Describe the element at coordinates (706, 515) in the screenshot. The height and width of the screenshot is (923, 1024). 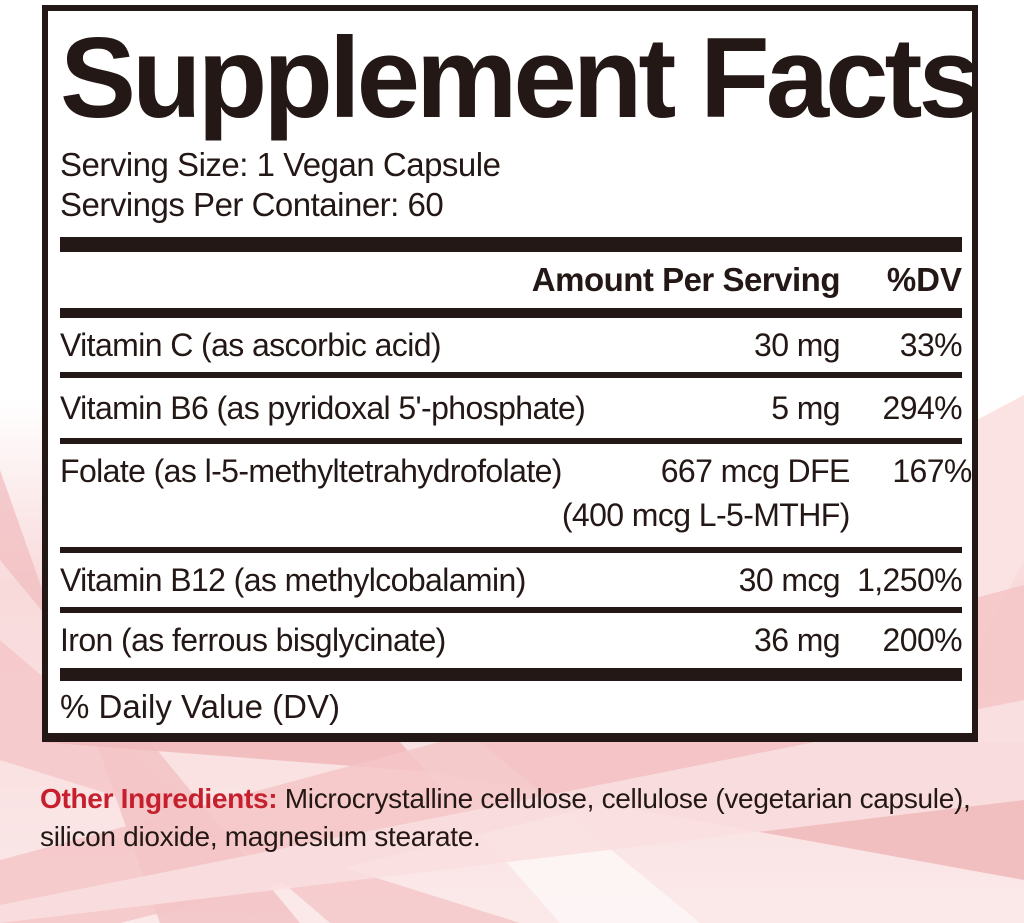
I see `nutrient-amount-line2: (400 mcg L-5-MTHF)` at that location.